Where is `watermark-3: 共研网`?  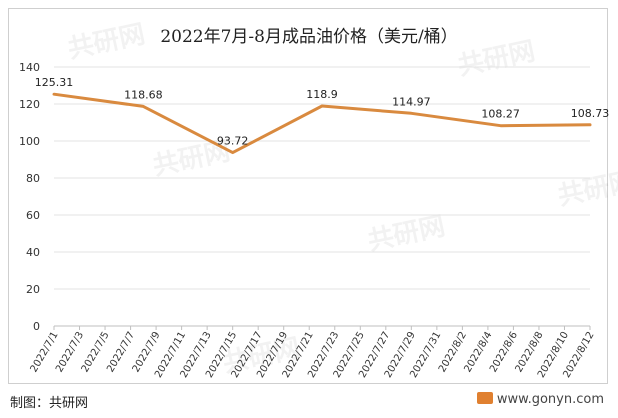
watermark-3: 共研网 is located at coordinates (496, 59).